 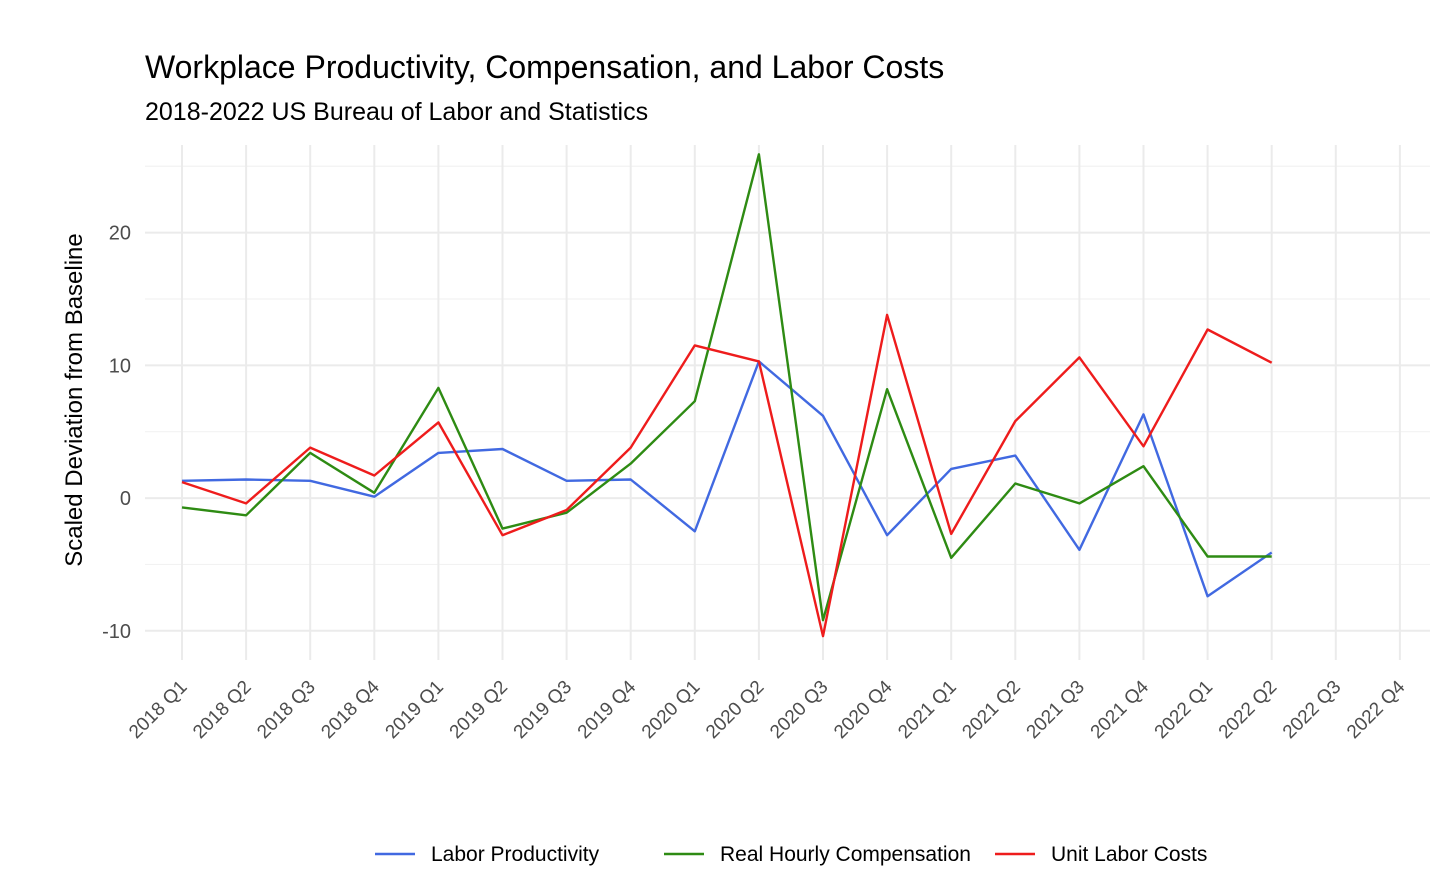 What do you see at coordinates (116, 433) in the screenshot?
I see `y-axis-ticks: -10 0 10 20` at bounding box center [116, 433].